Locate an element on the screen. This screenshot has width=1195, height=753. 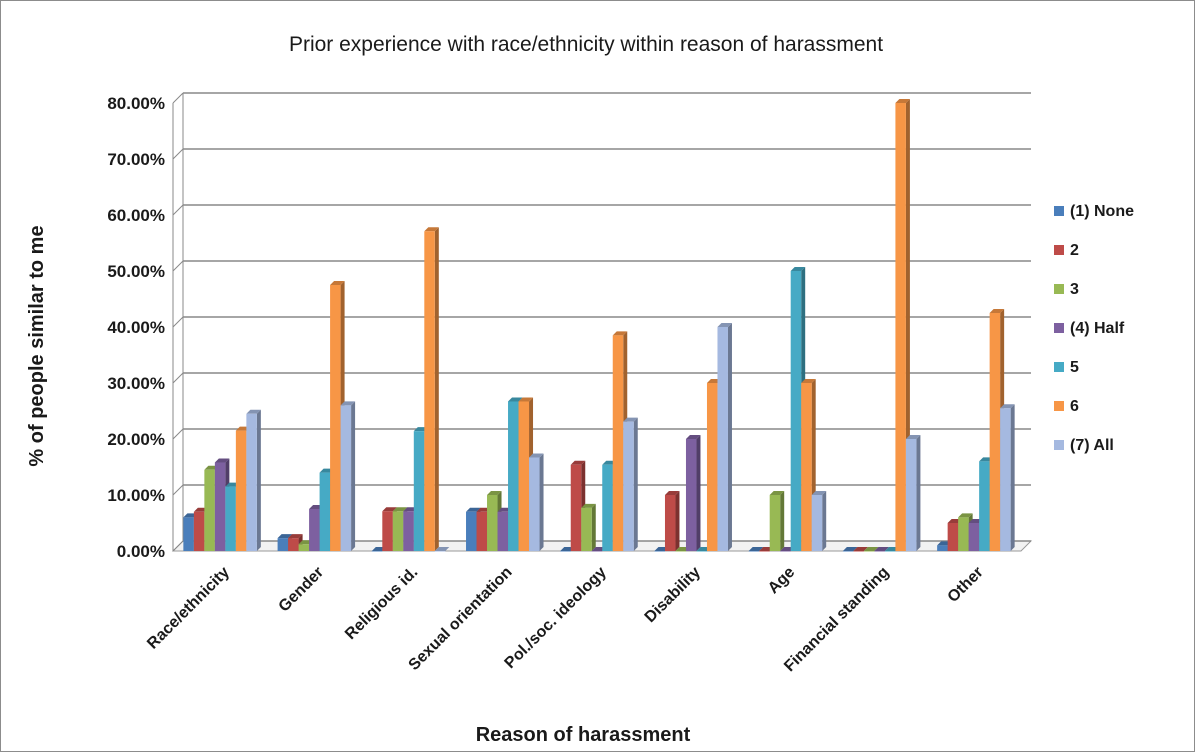
y-tick-label: 0.00% is located at coordinates (141, 551).